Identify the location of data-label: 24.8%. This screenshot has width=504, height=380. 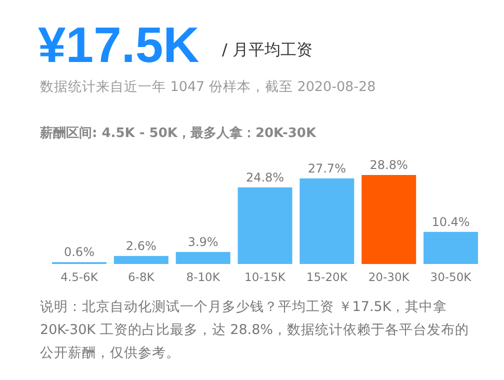
(265, 177).